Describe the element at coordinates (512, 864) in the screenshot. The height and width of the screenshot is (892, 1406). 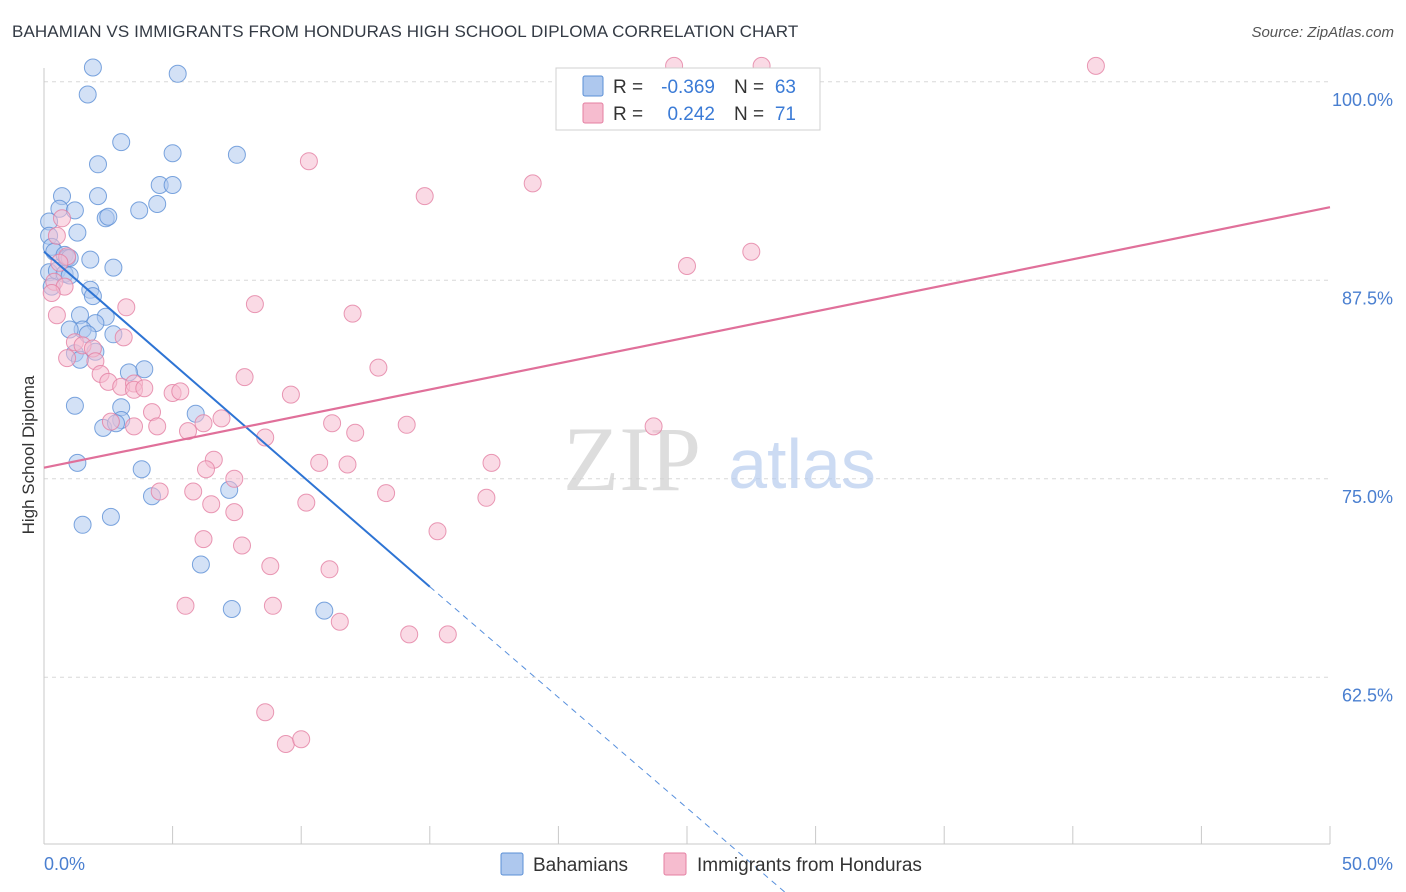
I see `legend-swatch-bahamians` at that location.